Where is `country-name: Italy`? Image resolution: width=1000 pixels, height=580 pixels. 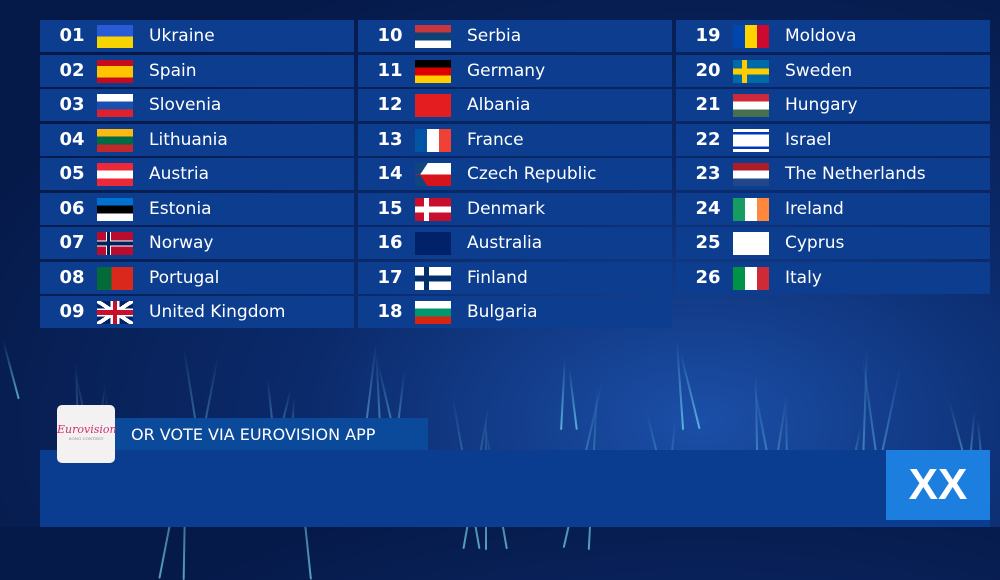
country-name: Italy is located at coordinates (803, 277).